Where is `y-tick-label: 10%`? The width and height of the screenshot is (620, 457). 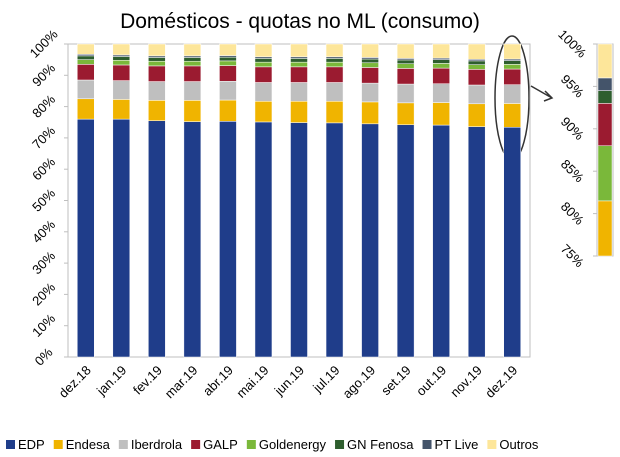
y-tick-label: 10% is located at coordinates (43, 325).